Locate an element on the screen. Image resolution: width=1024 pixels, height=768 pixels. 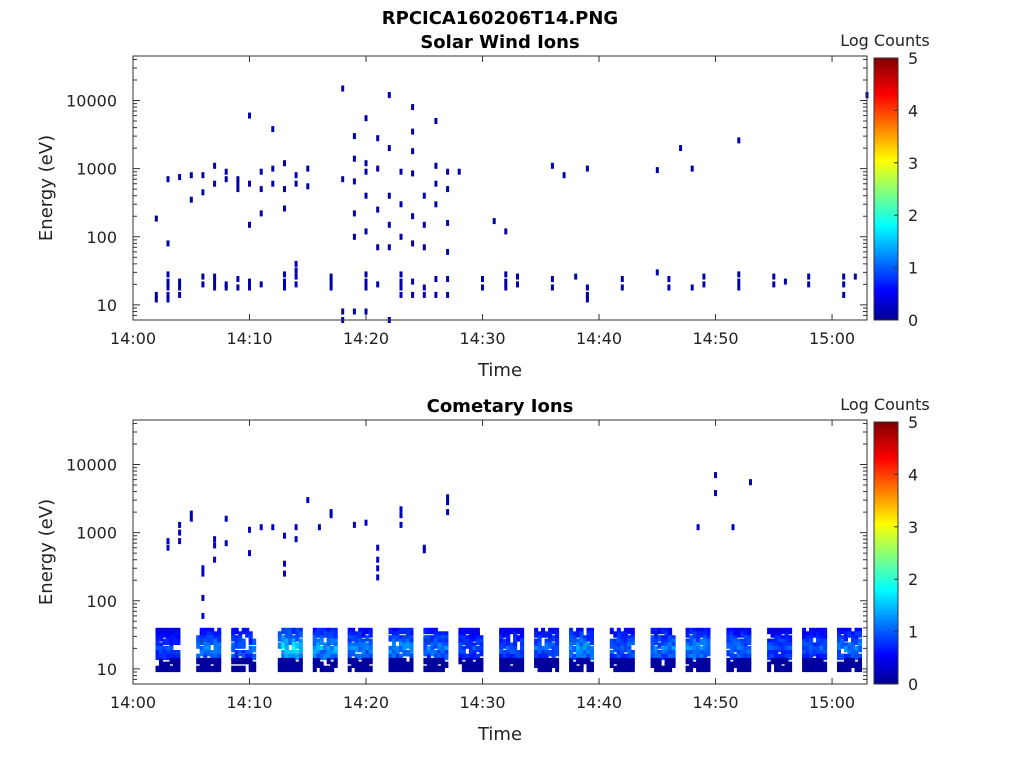
y-tick-label: 1000 is located at coordinates (96, 533).